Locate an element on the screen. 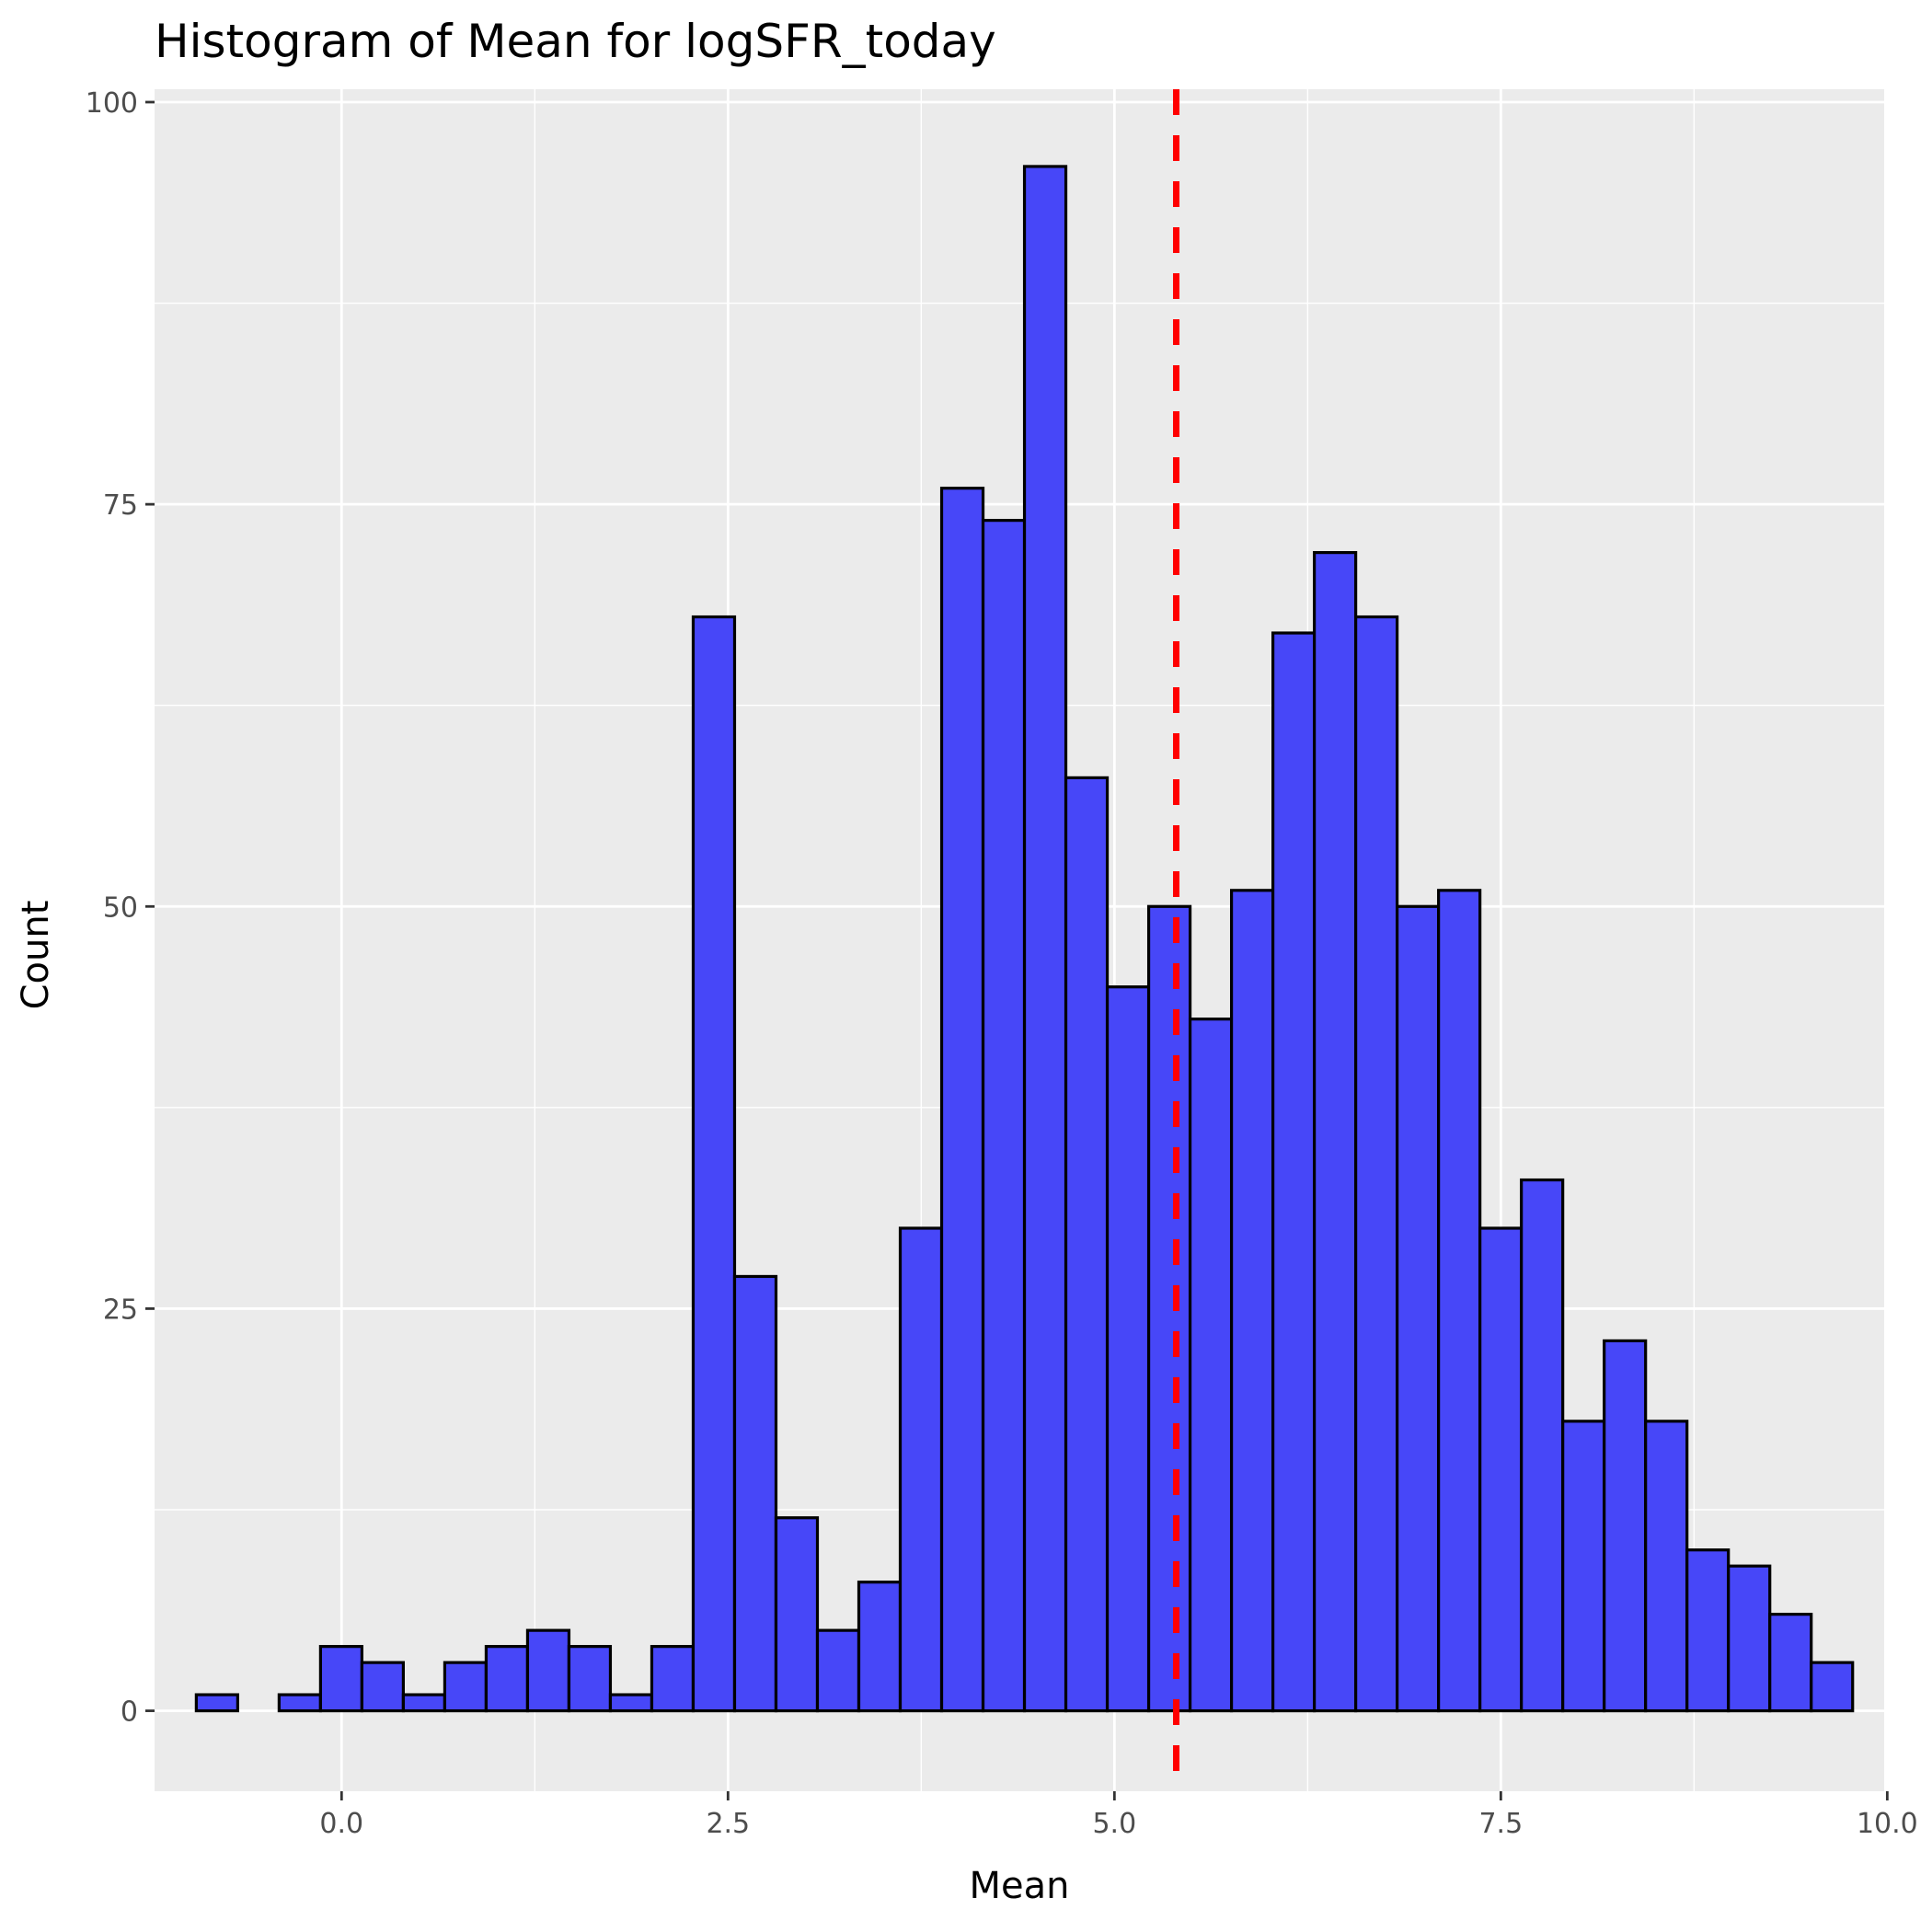  chart-title: Histogram of Mean for logSFR_today is located at coordinates (575, 41).